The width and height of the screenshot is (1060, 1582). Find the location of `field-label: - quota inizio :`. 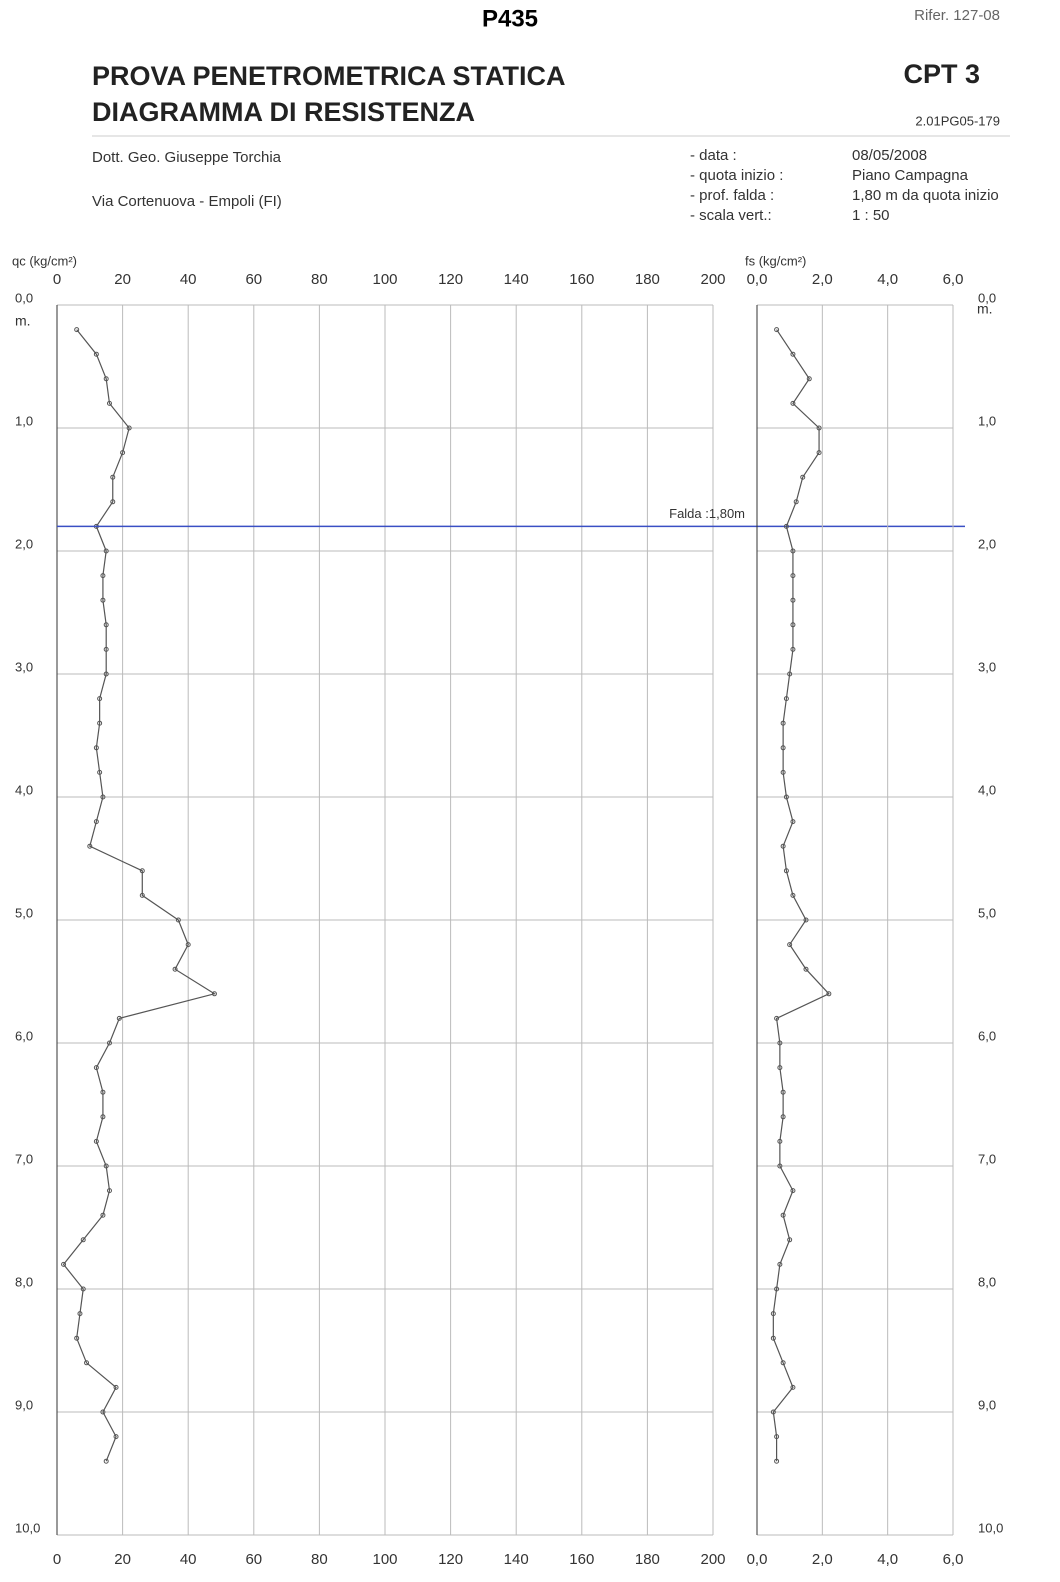

field-label: - quota inizio : is located at coordinates (736, 175).